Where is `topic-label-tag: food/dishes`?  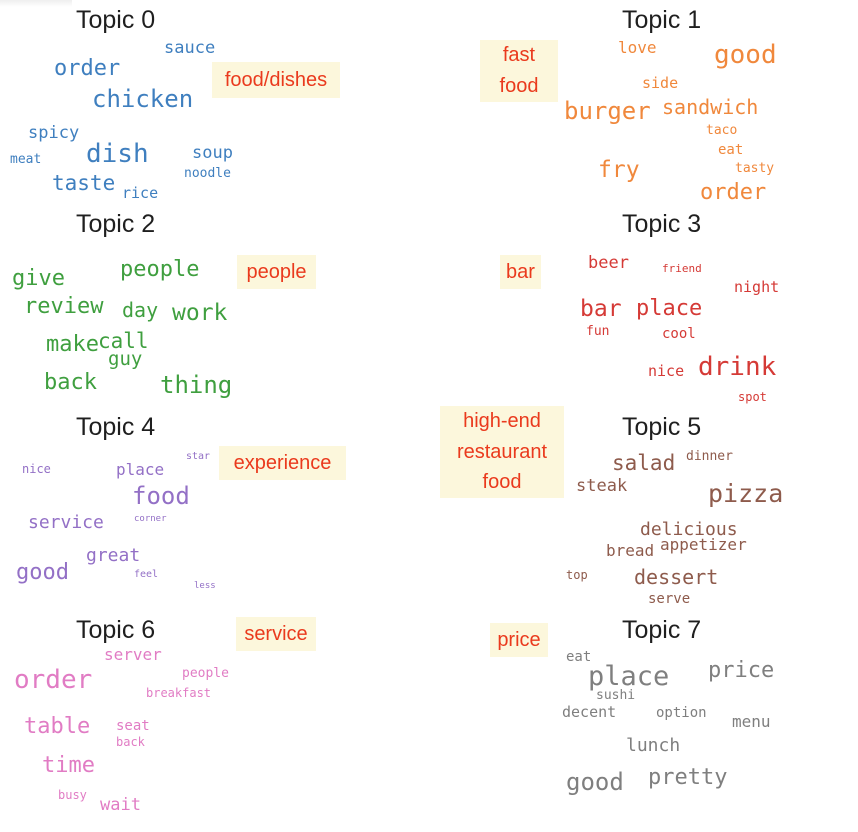 topic-label-tag: food/dishes is located at coordinates (276, 80).